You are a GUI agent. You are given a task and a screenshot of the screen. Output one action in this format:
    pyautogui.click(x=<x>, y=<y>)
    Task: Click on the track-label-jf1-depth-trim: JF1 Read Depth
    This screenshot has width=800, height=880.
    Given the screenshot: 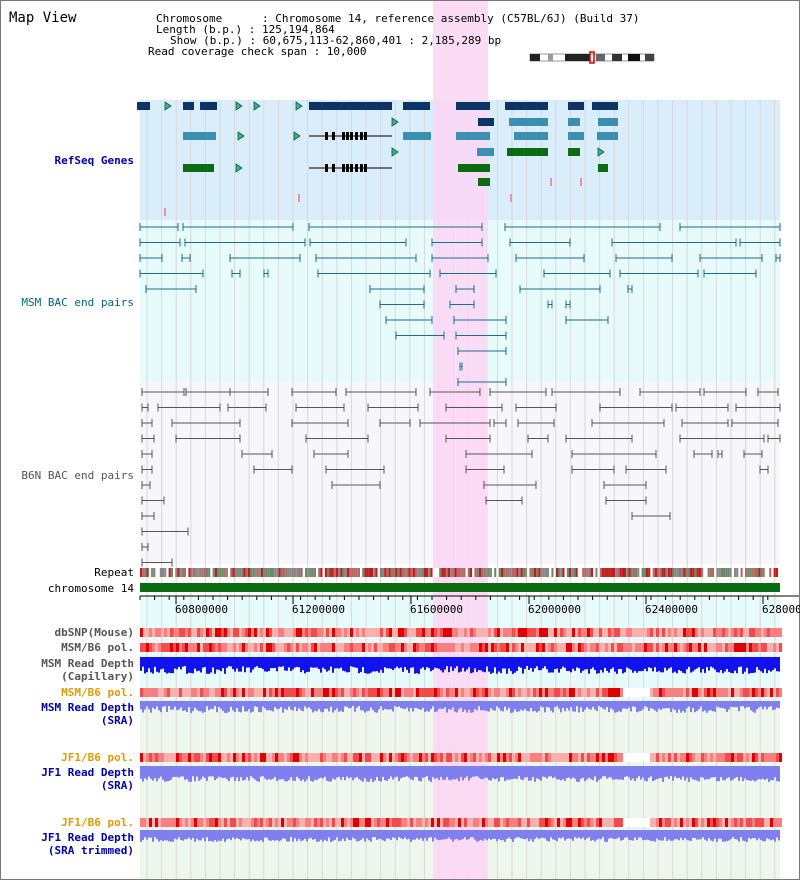 What is the action you would take?
    pyautogui.click(x=87, y=837)
    